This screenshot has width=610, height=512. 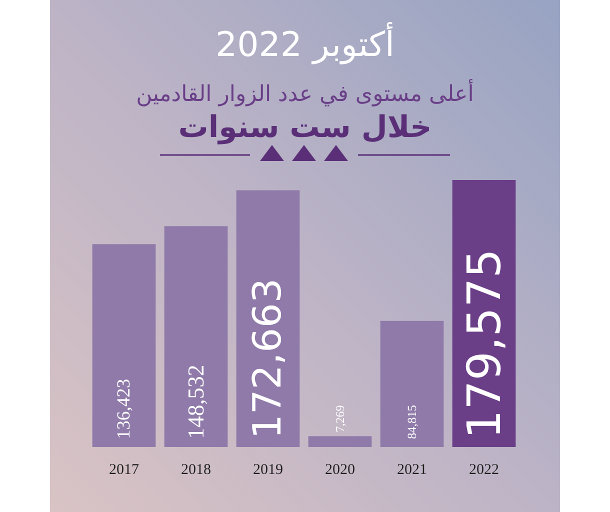 I want to click on data-label: 136,423, so click(x=124, y=408).